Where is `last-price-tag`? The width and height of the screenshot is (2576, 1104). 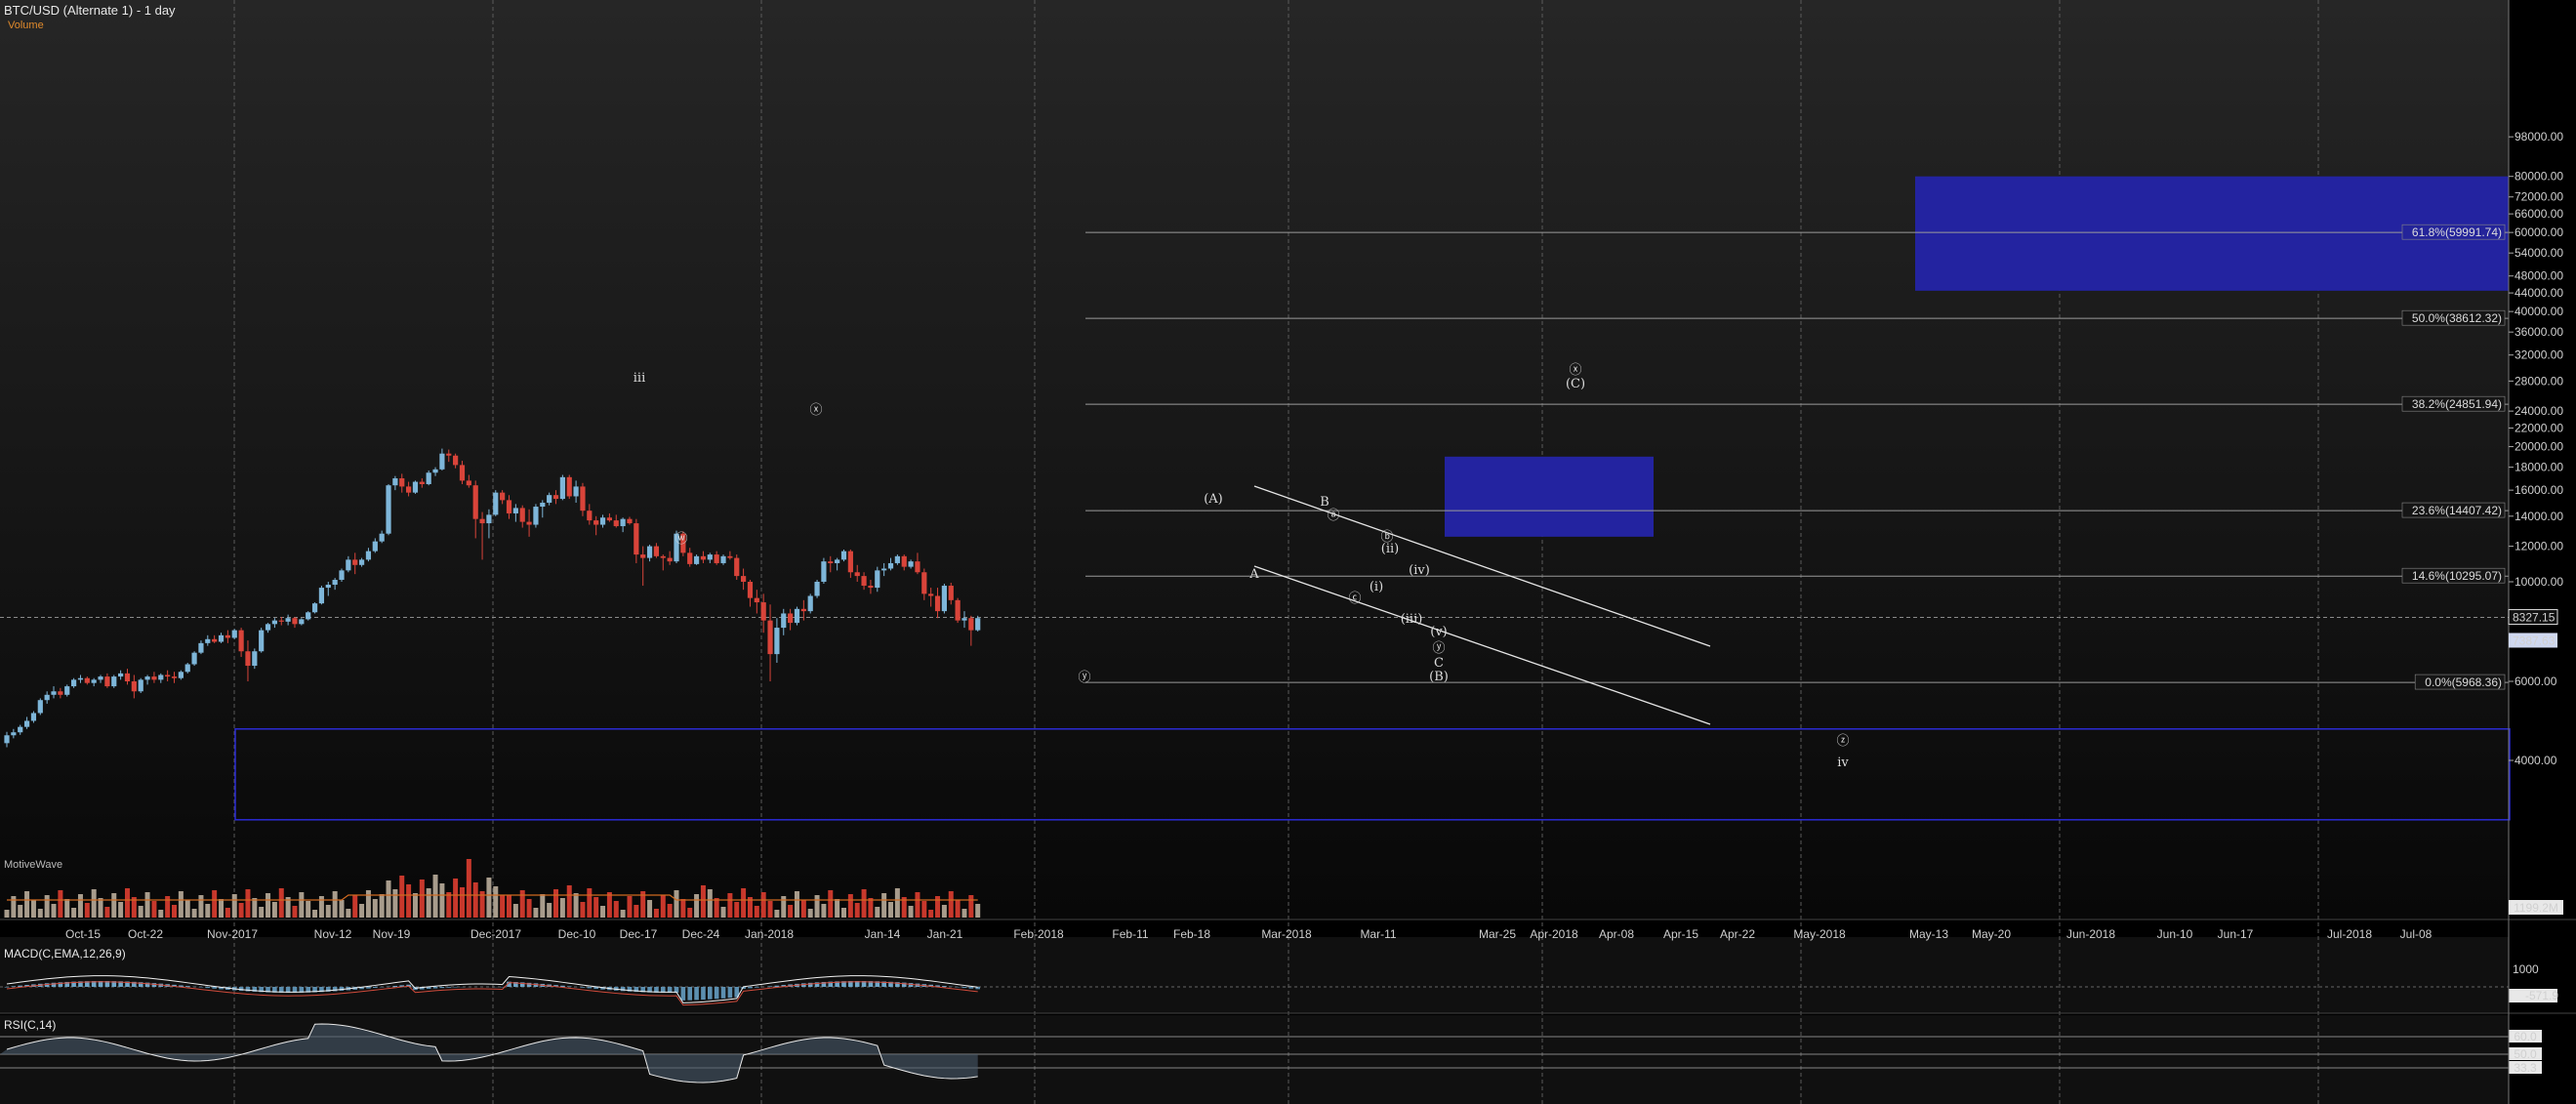 last-price-tag is located at coordinates (2533, 640).